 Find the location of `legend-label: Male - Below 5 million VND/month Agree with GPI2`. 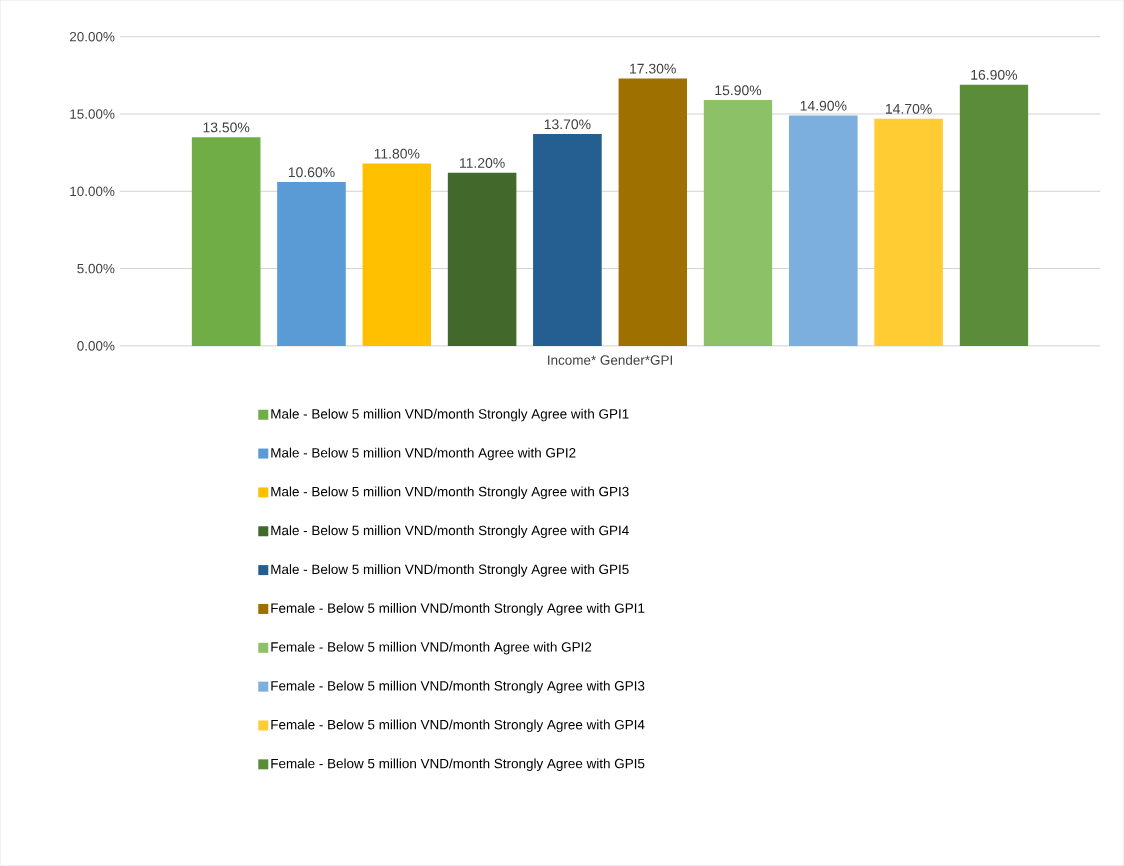

legend-label: Male - Below 5 million VND/month Agree with GPI2 is located at coordinates (423, 454).